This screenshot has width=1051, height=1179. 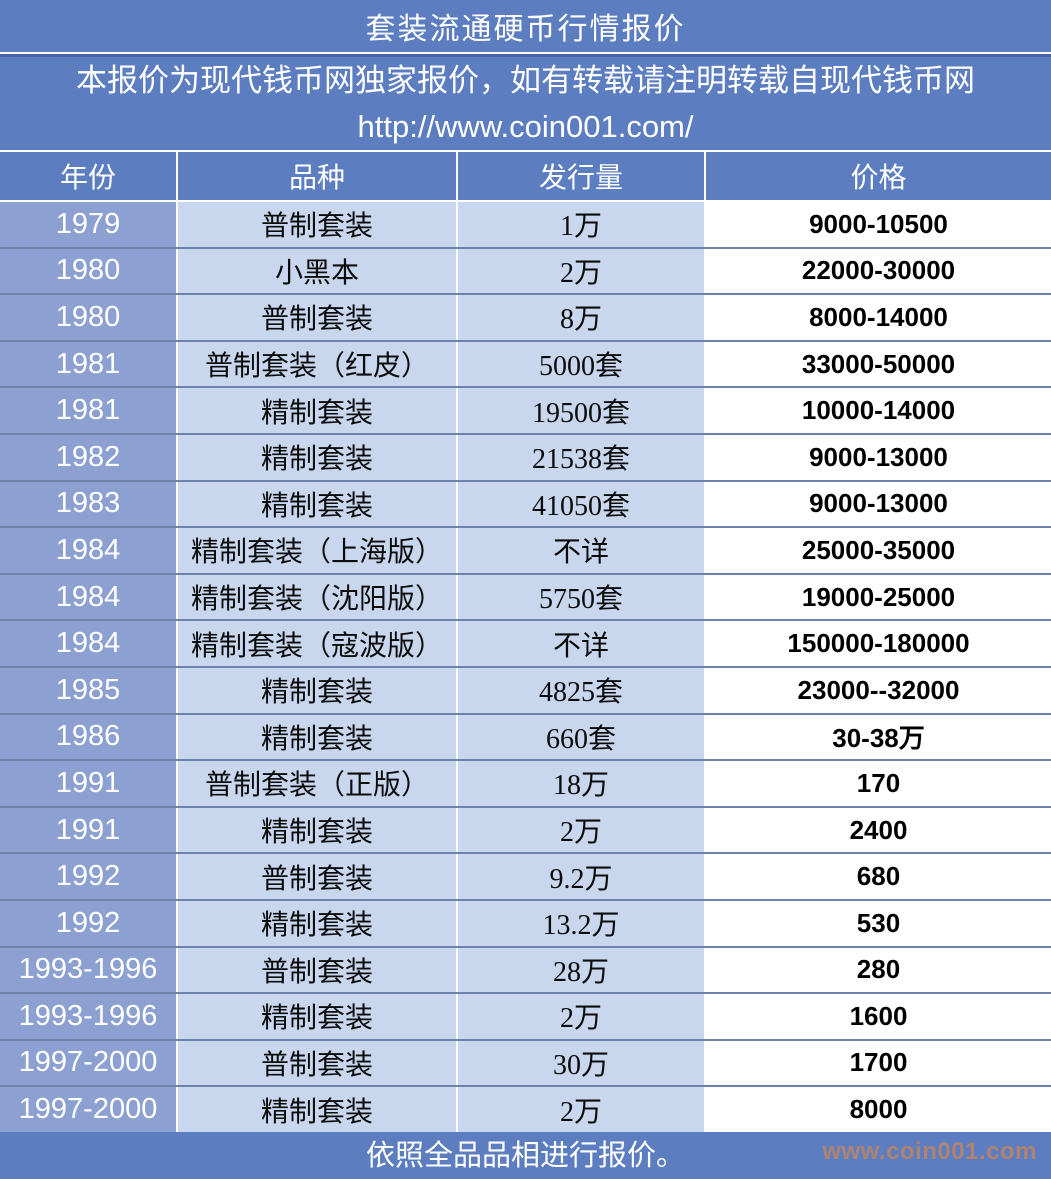 I want to click on variety-cell: 普制套装（红皮）, so click(x=318, y=364).